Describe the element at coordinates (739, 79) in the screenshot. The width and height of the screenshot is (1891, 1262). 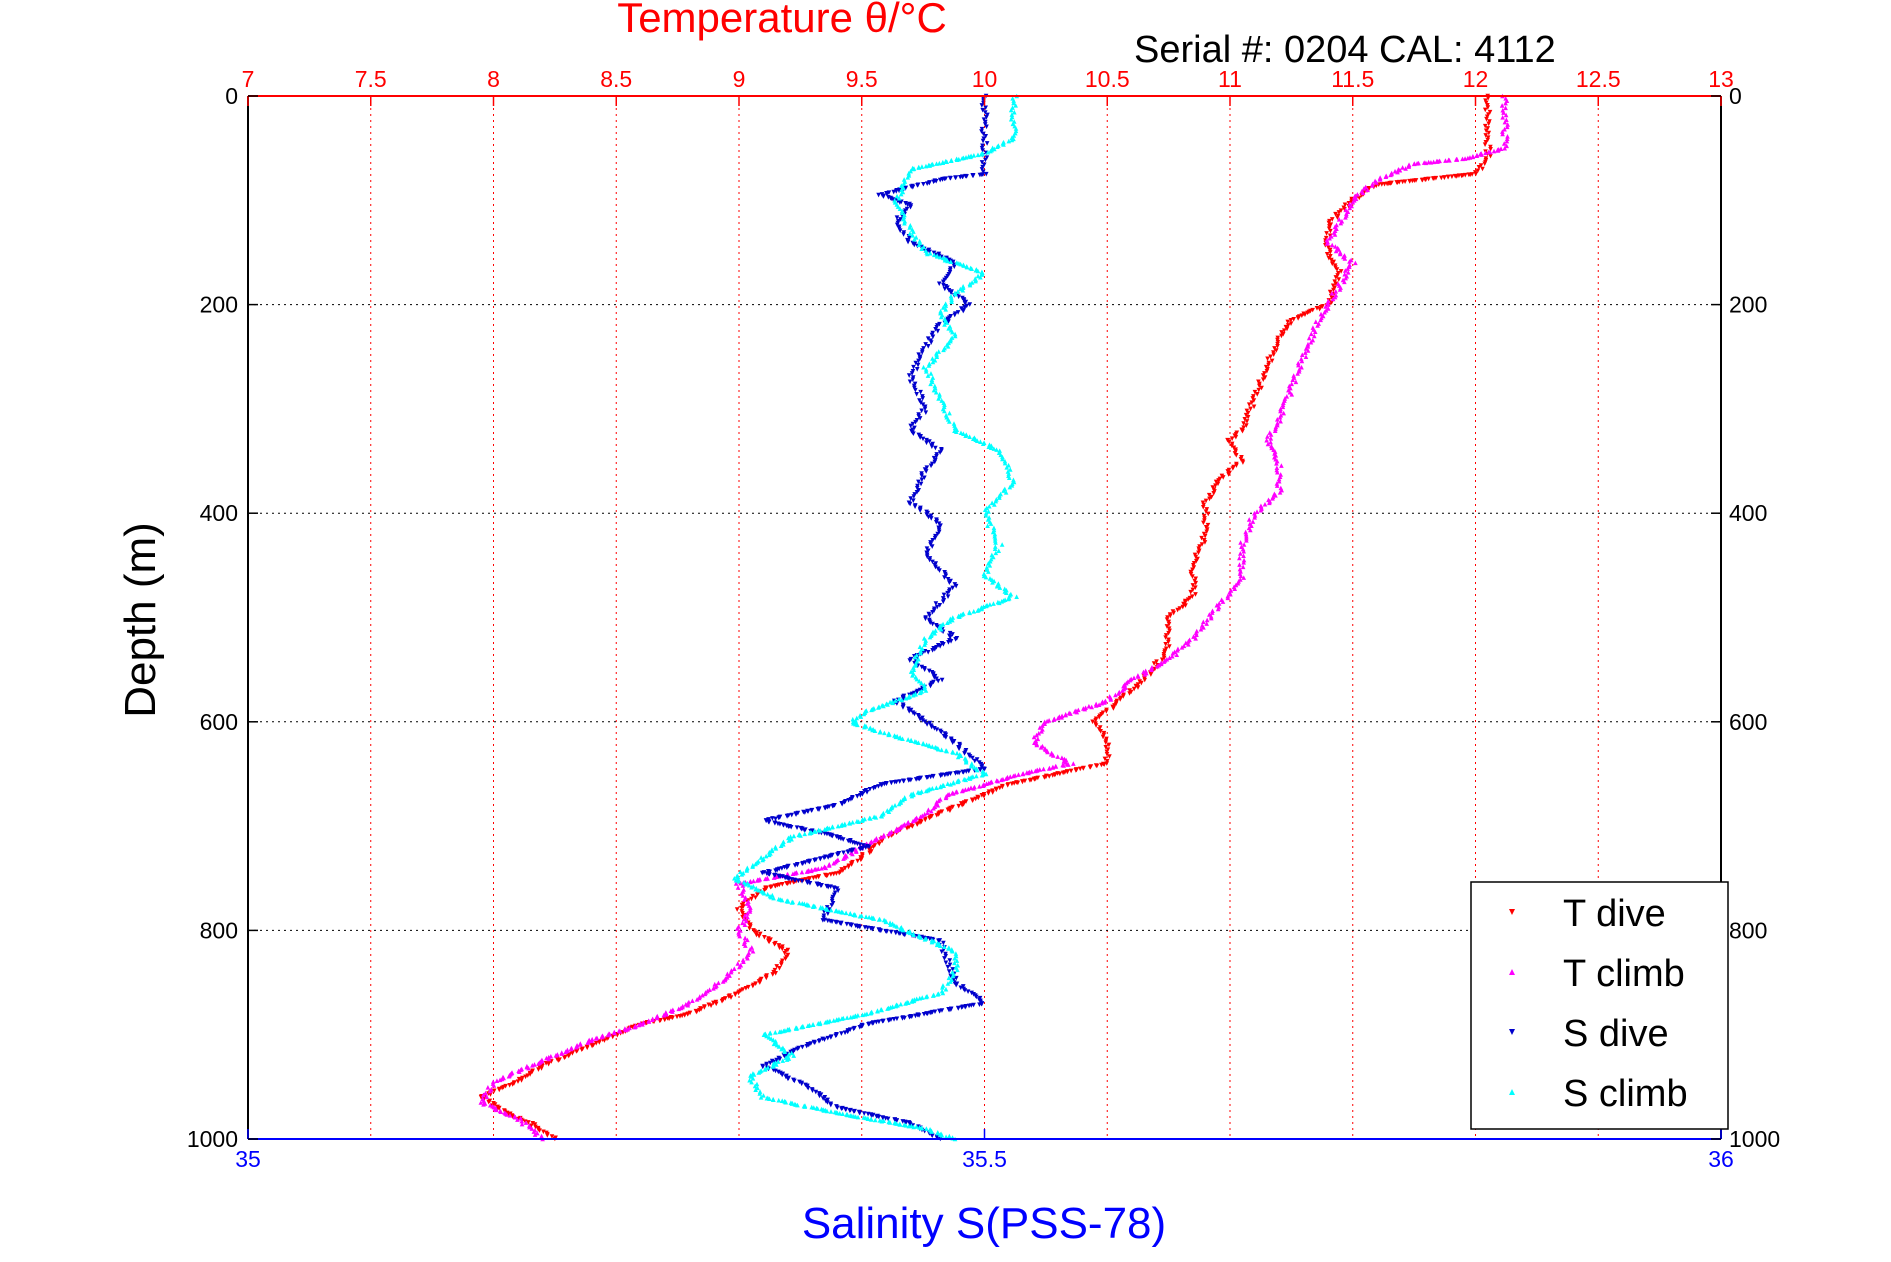
I see `temp-tick-label: 9` at that location.